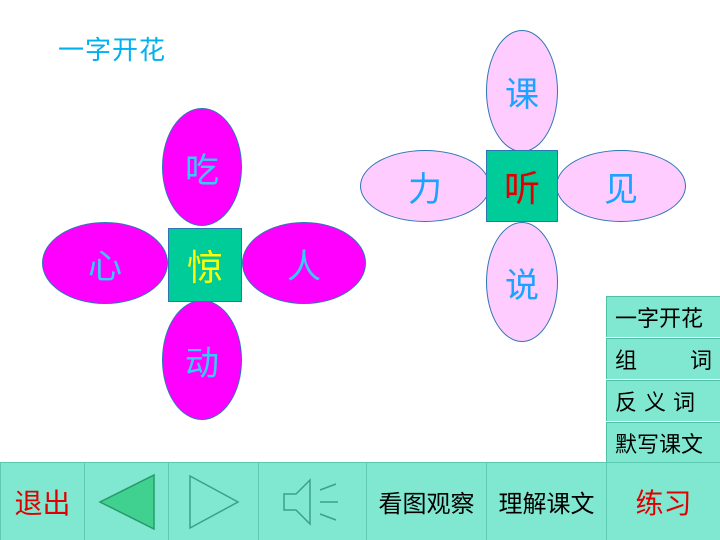  What do you see at coordinates (521, 189) in the screenshot?
I see `flower-center-label: 听` at bounding box center [521, 189].